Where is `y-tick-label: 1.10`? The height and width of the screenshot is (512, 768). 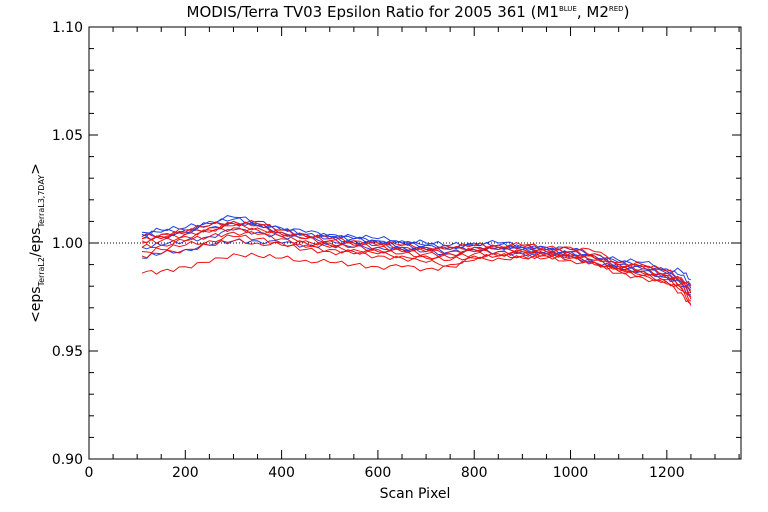
y-tick-label: 1.10 is located at coordinates (67, 28).